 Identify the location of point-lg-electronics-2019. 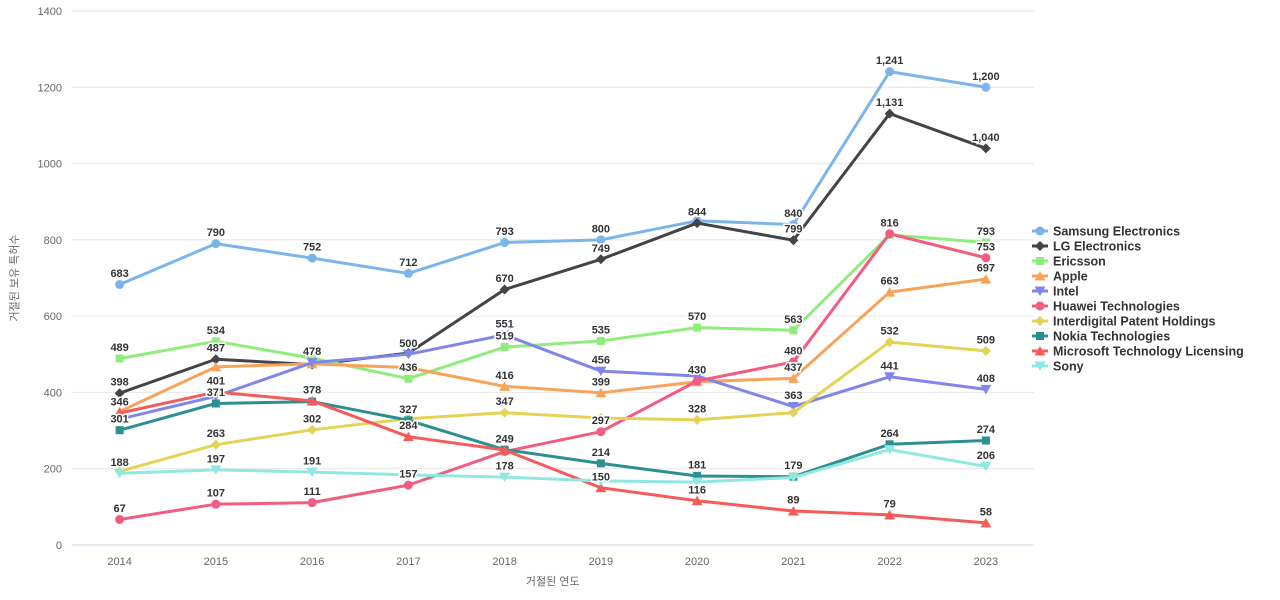
(600, 259).